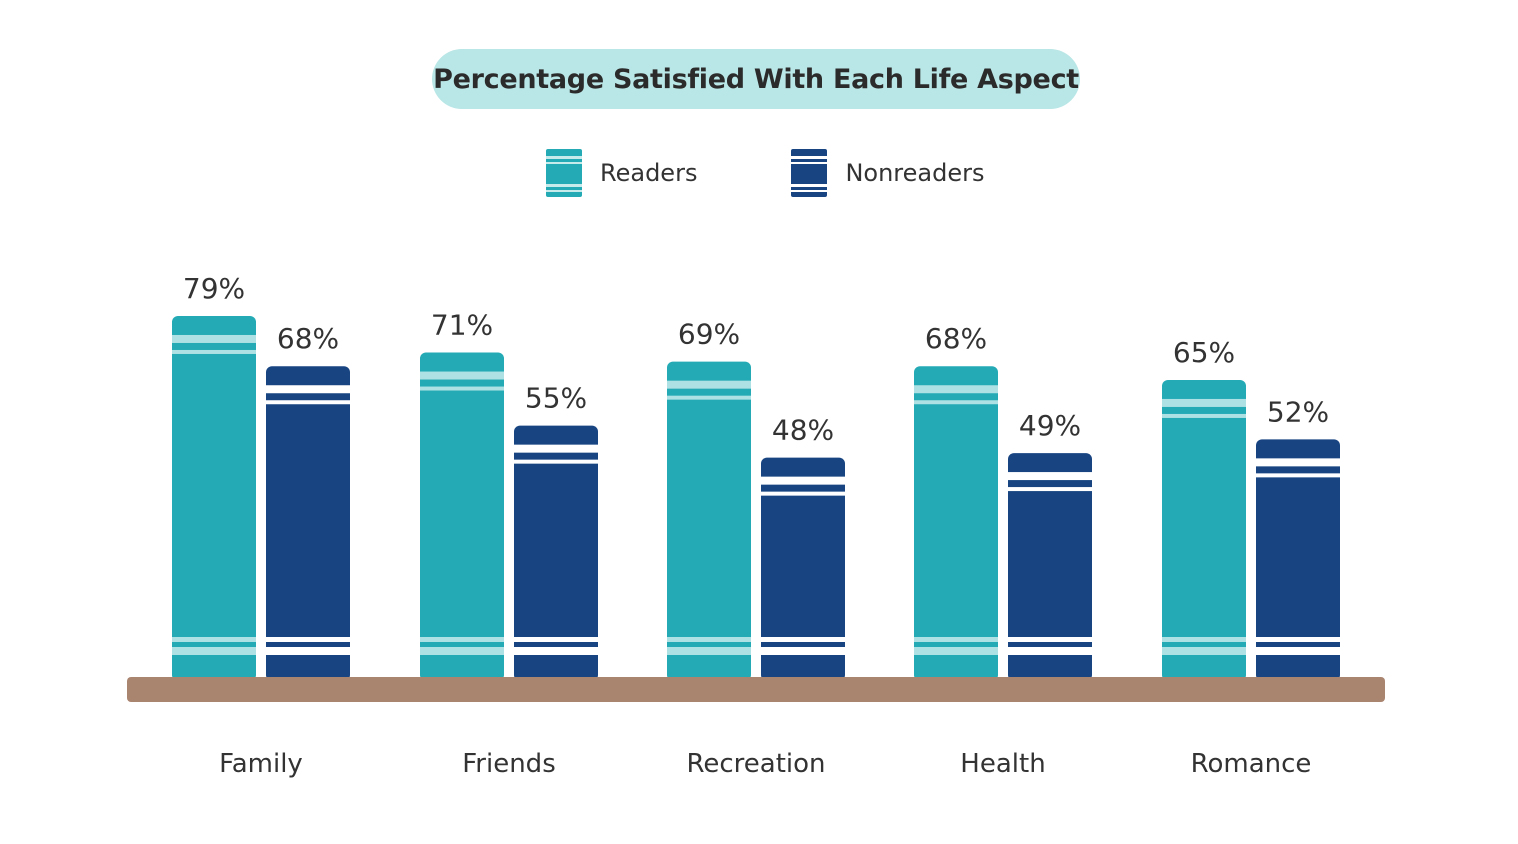 This screenshot has width=1518, height=844. Describe the element at coordinates (308, 523) in the screenshot. I see `bar-nonreaders-family` at that location.